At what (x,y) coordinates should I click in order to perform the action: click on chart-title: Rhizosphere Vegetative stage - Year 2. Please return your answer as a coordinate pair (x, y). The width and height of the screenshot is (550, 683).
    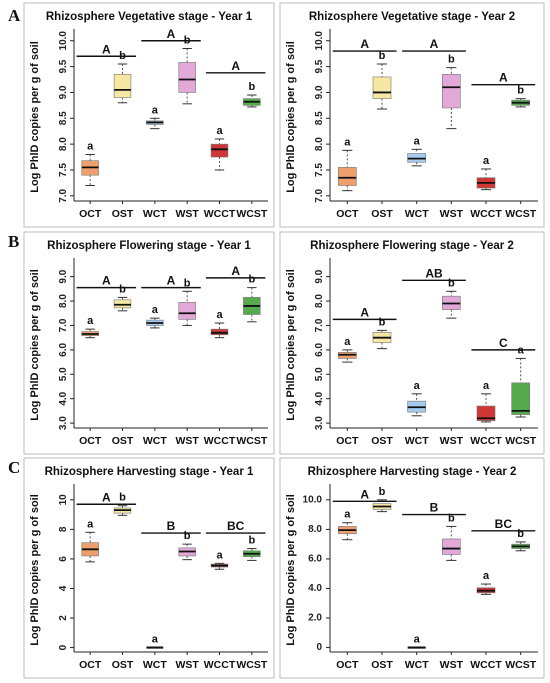
    Looking at the image, I should click on (412, 17).